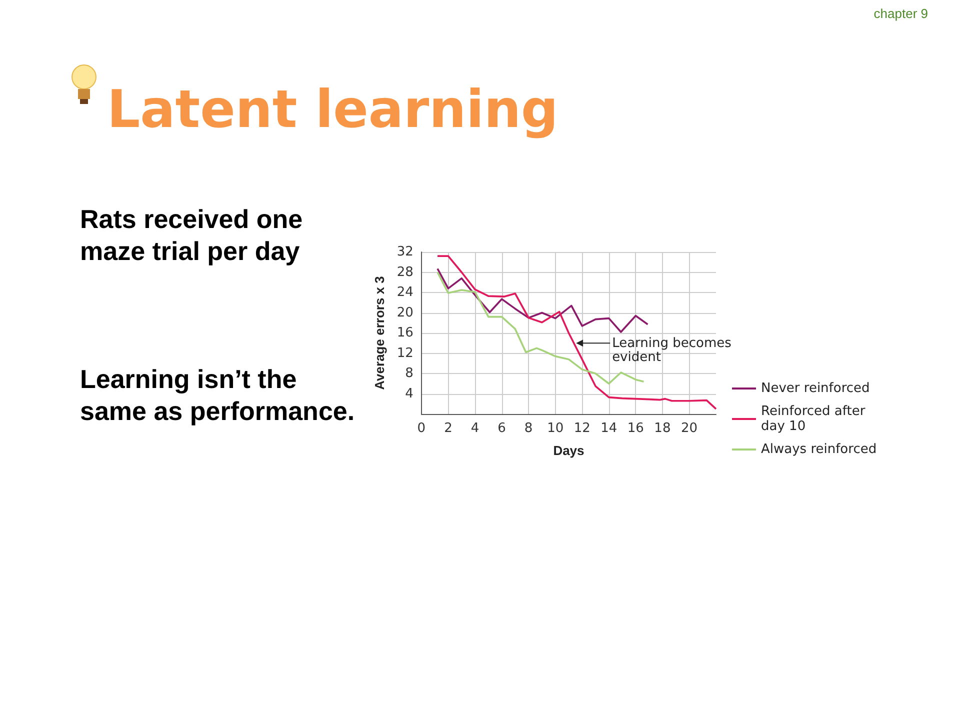 This screenshot has width=960, height=720. I want to click on x-axis-title: Days, so click(568, 450).